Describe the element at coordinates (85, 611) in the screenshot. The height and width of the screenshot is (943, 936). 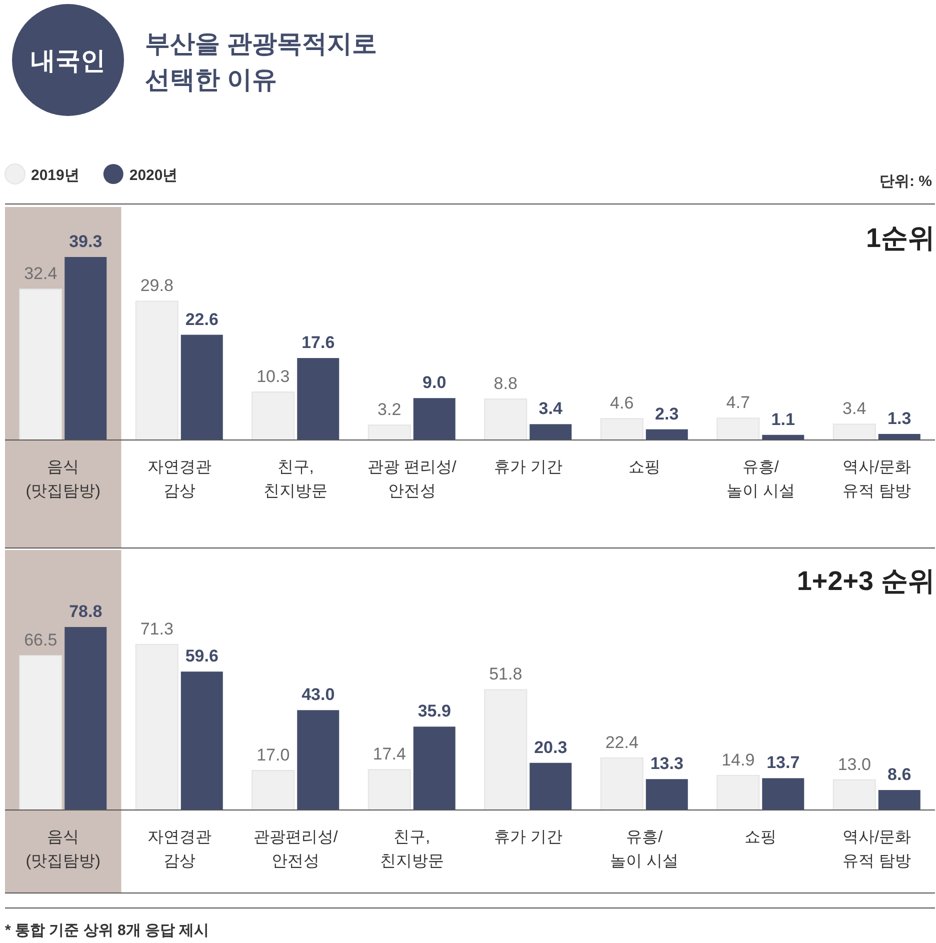
I see `data-label: 78.8` at that location.